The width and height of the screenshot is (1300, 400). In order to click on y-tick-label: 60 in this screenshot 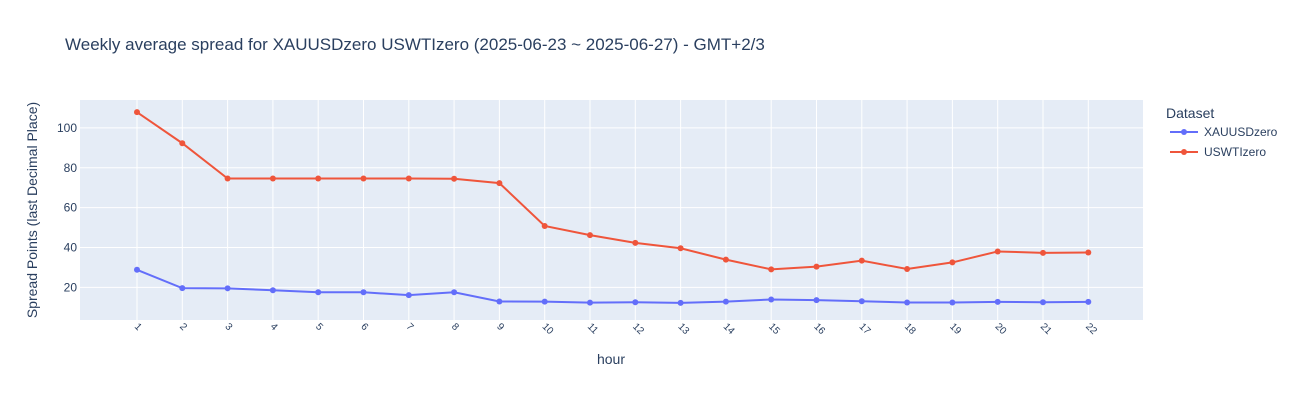, I will do `click(71, 208)`.